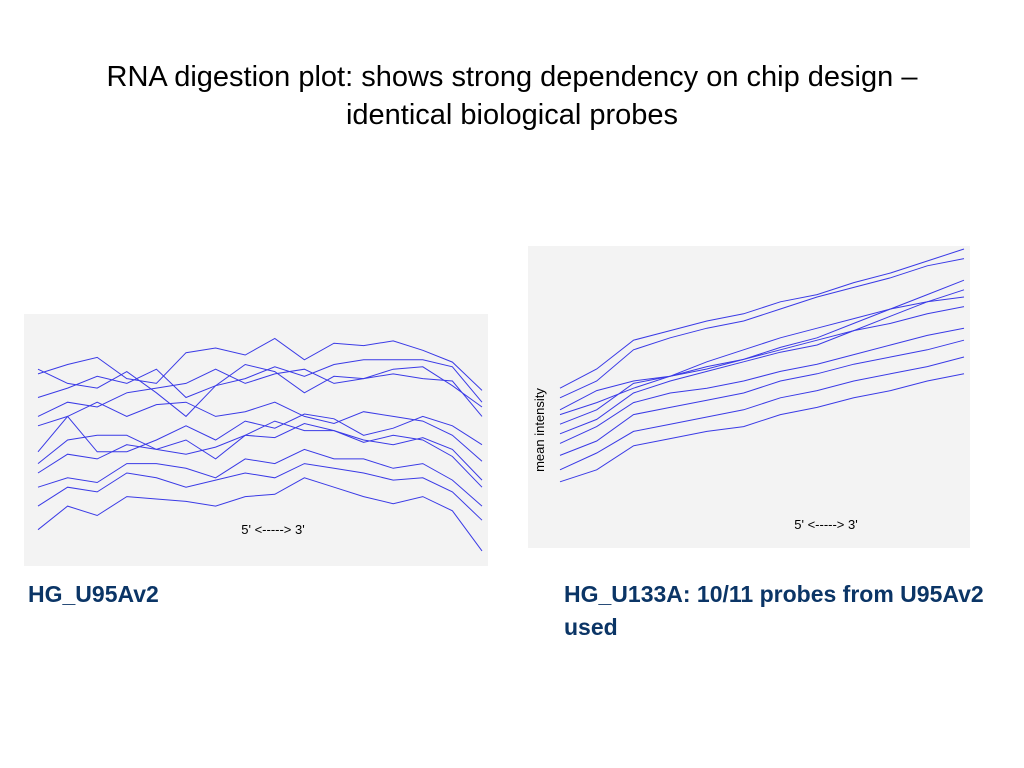 This screenshot has width=1024, height=768. What do you see at coordinates (774, 610) in the screenshot?
I see `caption-hg-u133a: HG_U133A: 10/11 probes from U95Av2 used` at bounding box center [774, 610].